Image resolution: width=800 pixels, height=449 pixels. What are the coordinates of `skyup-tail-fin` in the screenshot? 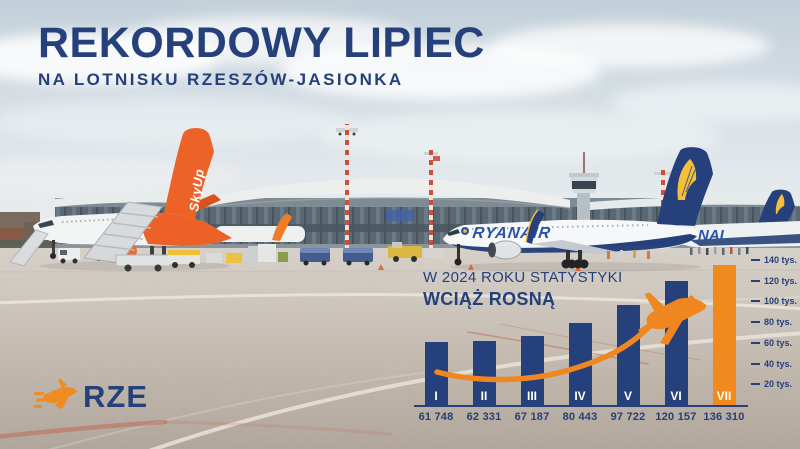 It's located at (188, 173).